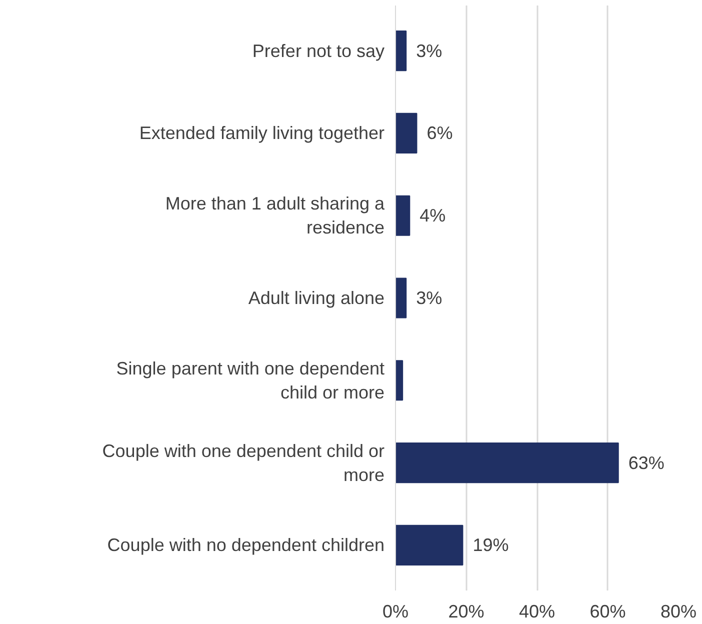 Image resolution: width=702 pixels, height=624 pixels. What do you see at coordinates (439, 133) in the screenshot?
I see `data-label: 6%` at bounding box center [439, 133].